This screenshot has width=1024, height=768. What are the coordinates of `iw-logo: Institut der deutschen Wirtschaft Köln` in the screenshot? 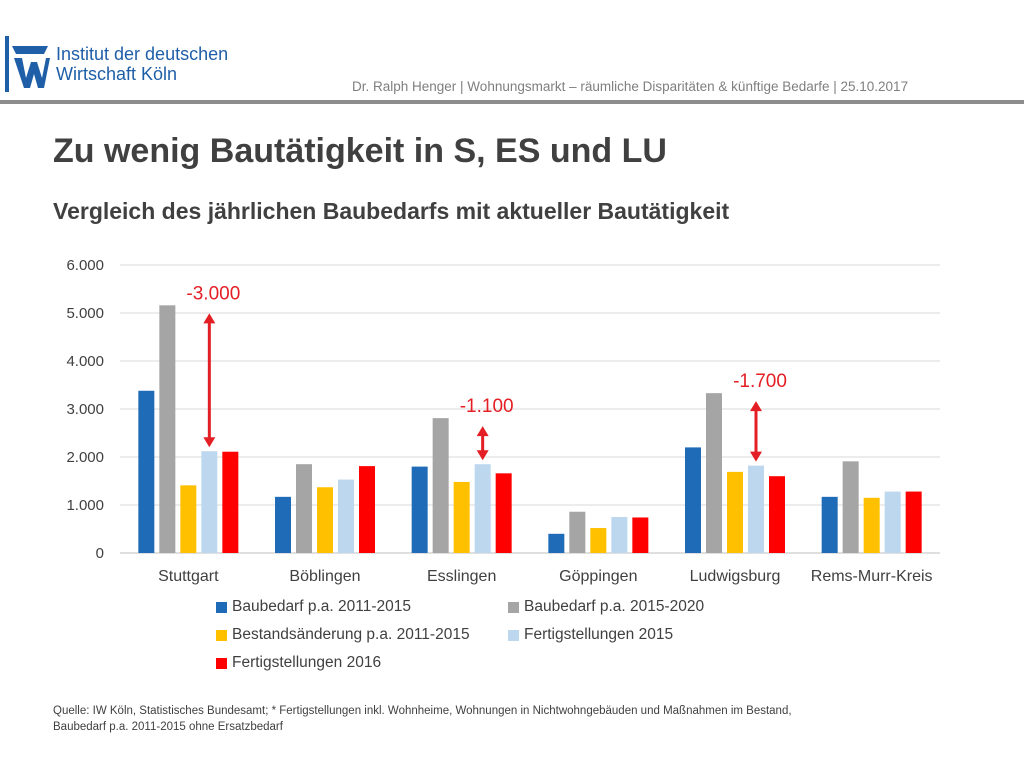 It's located at (124, 65).